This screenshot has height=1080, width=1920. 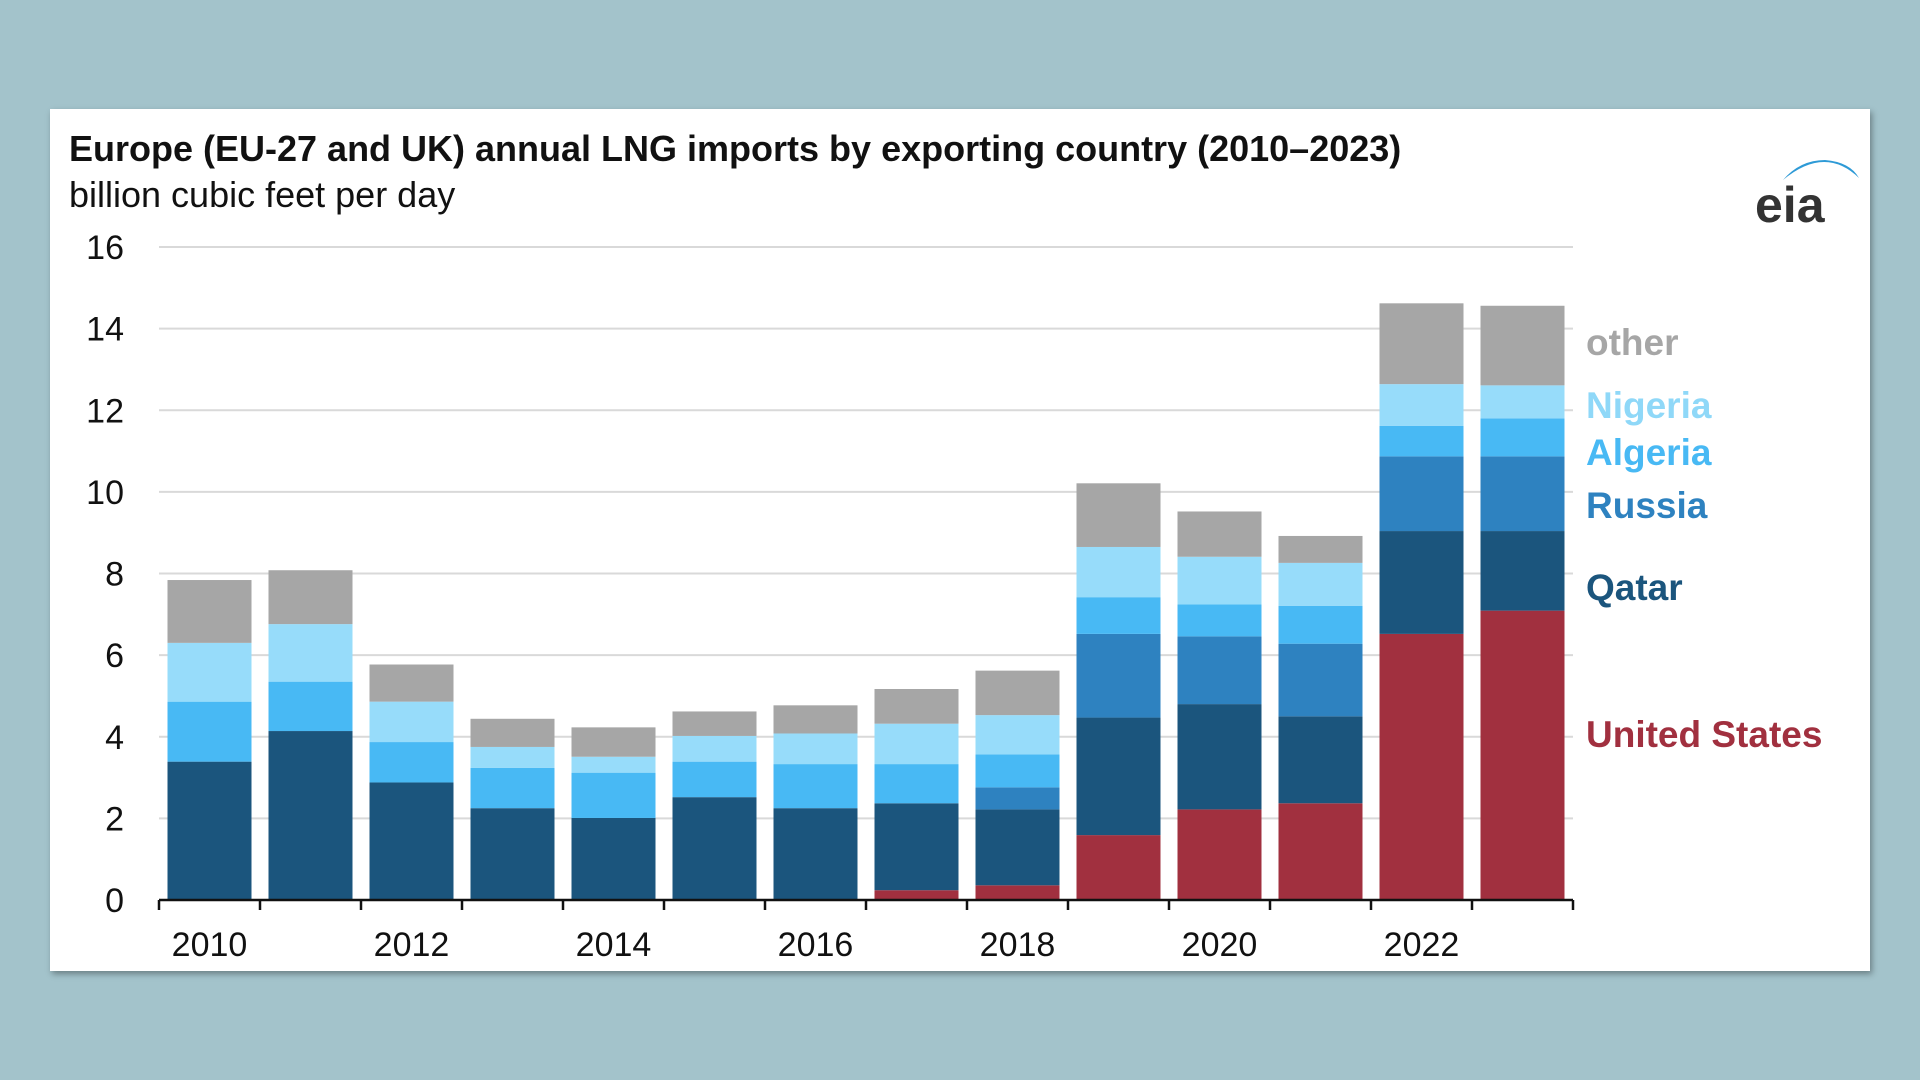 What do you see at coordinates (1522, 345) in the screenshot?
I see `bar-segment-other-2023` at bounding box center [1522, 345].